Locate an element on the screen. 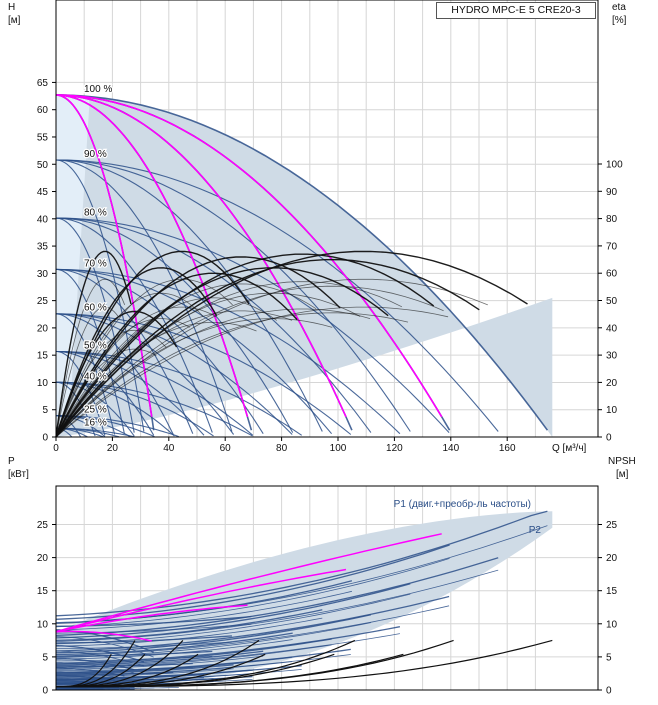 The image size is (658, 705). x-tick-label: 140 is located at coordinates (450, 448).